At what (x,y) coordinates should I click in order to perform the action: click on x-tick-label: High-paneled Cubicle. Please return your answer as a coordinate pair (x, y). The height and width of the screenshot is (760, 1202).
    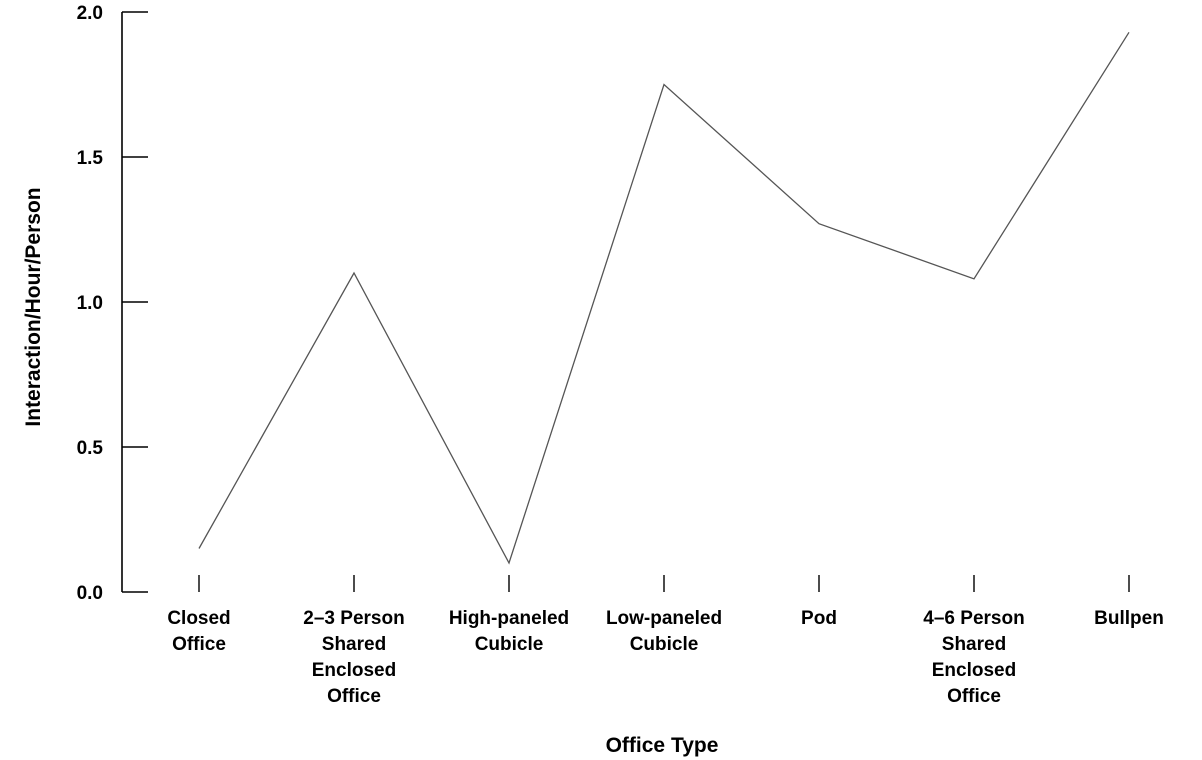
    Looking at the image, I should click on (509, 631).